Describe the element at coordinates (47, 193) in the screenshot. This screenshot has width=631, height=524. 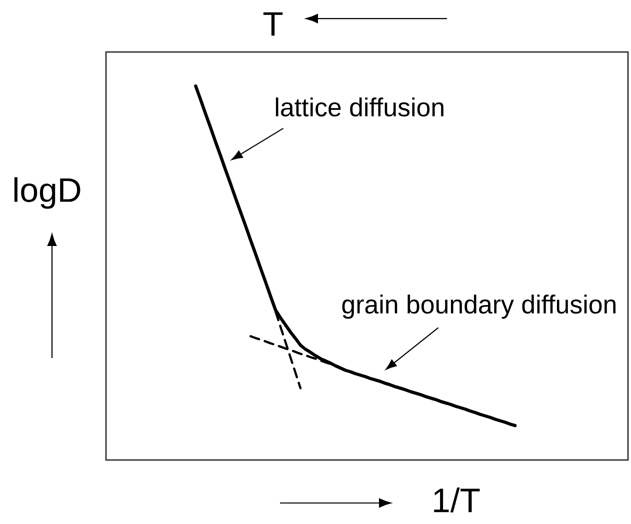
I see `y-axis-title: logD` at that location.